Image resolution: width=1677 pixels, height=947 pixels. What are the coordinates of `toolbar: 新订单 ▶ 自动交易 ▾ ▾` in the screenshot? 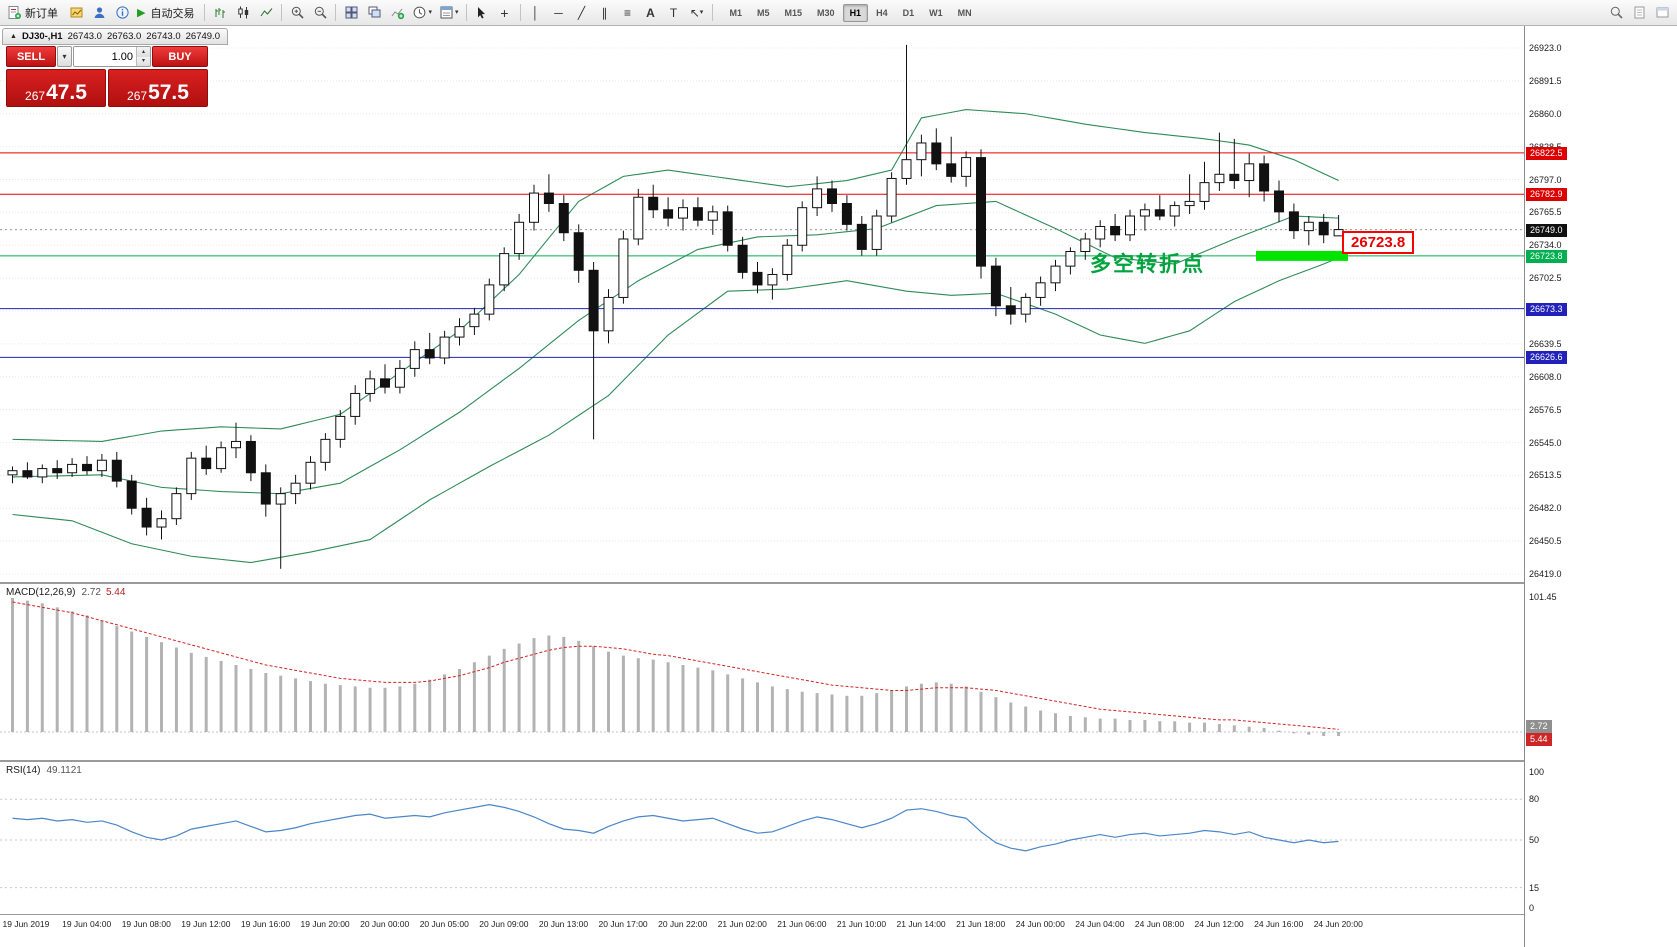 It's located at (838, 13).